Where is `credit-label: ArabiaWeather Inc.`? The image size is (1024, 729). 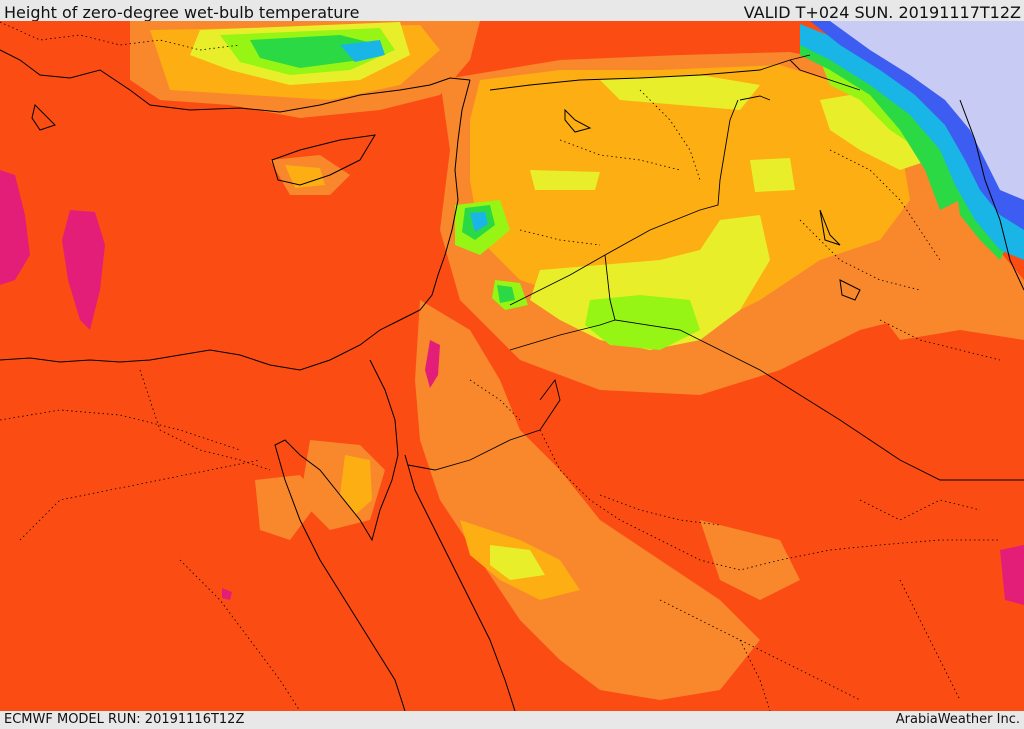 credit-label: ArabiaWeather Inc. is located at coordinates (957, 719).